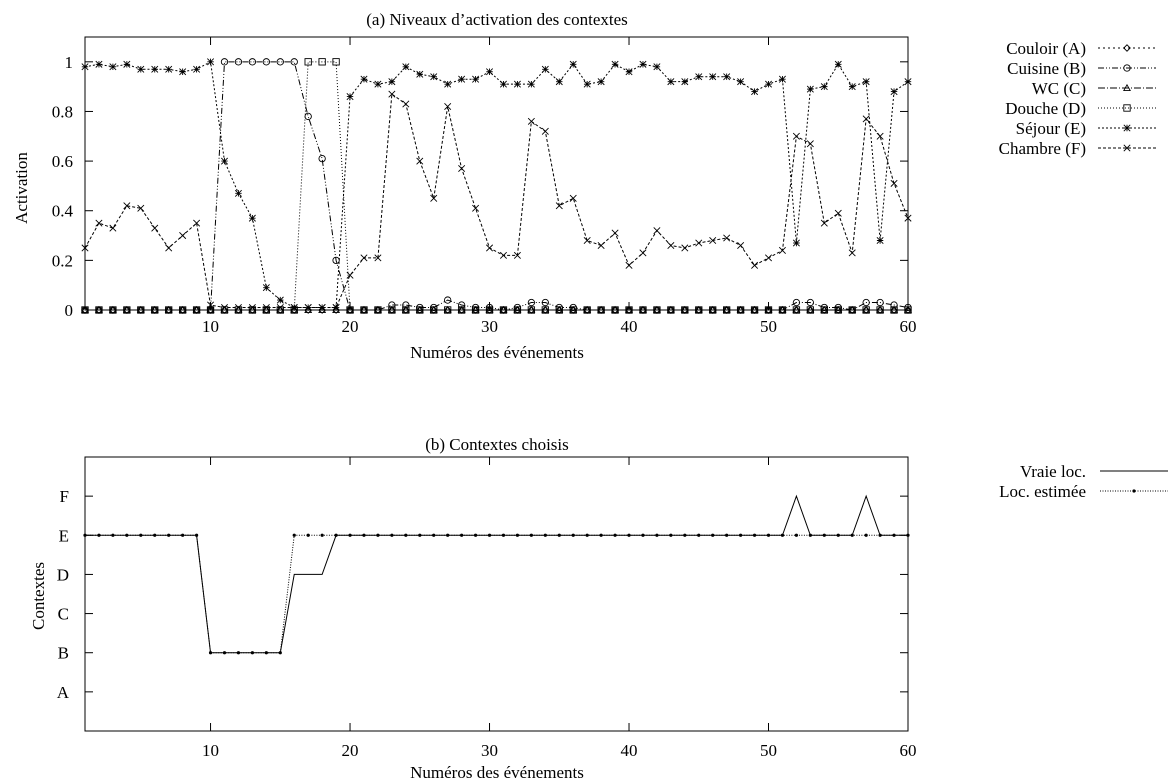 The image size is (1172, 782). Describe the element at coordinates (1083, 481) in the screenshot. I see `chart-b-legend: Vraie loc.Loc. estimée` at that location.